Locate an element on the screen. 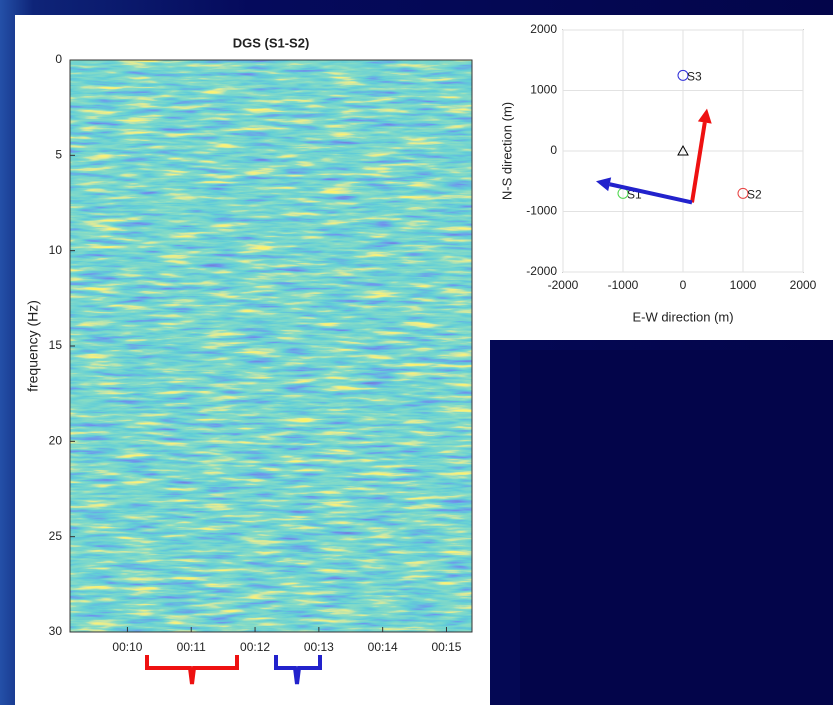 The image size is (833, 705). x-tick-label: -2000 is located at coordinates (563, 285).